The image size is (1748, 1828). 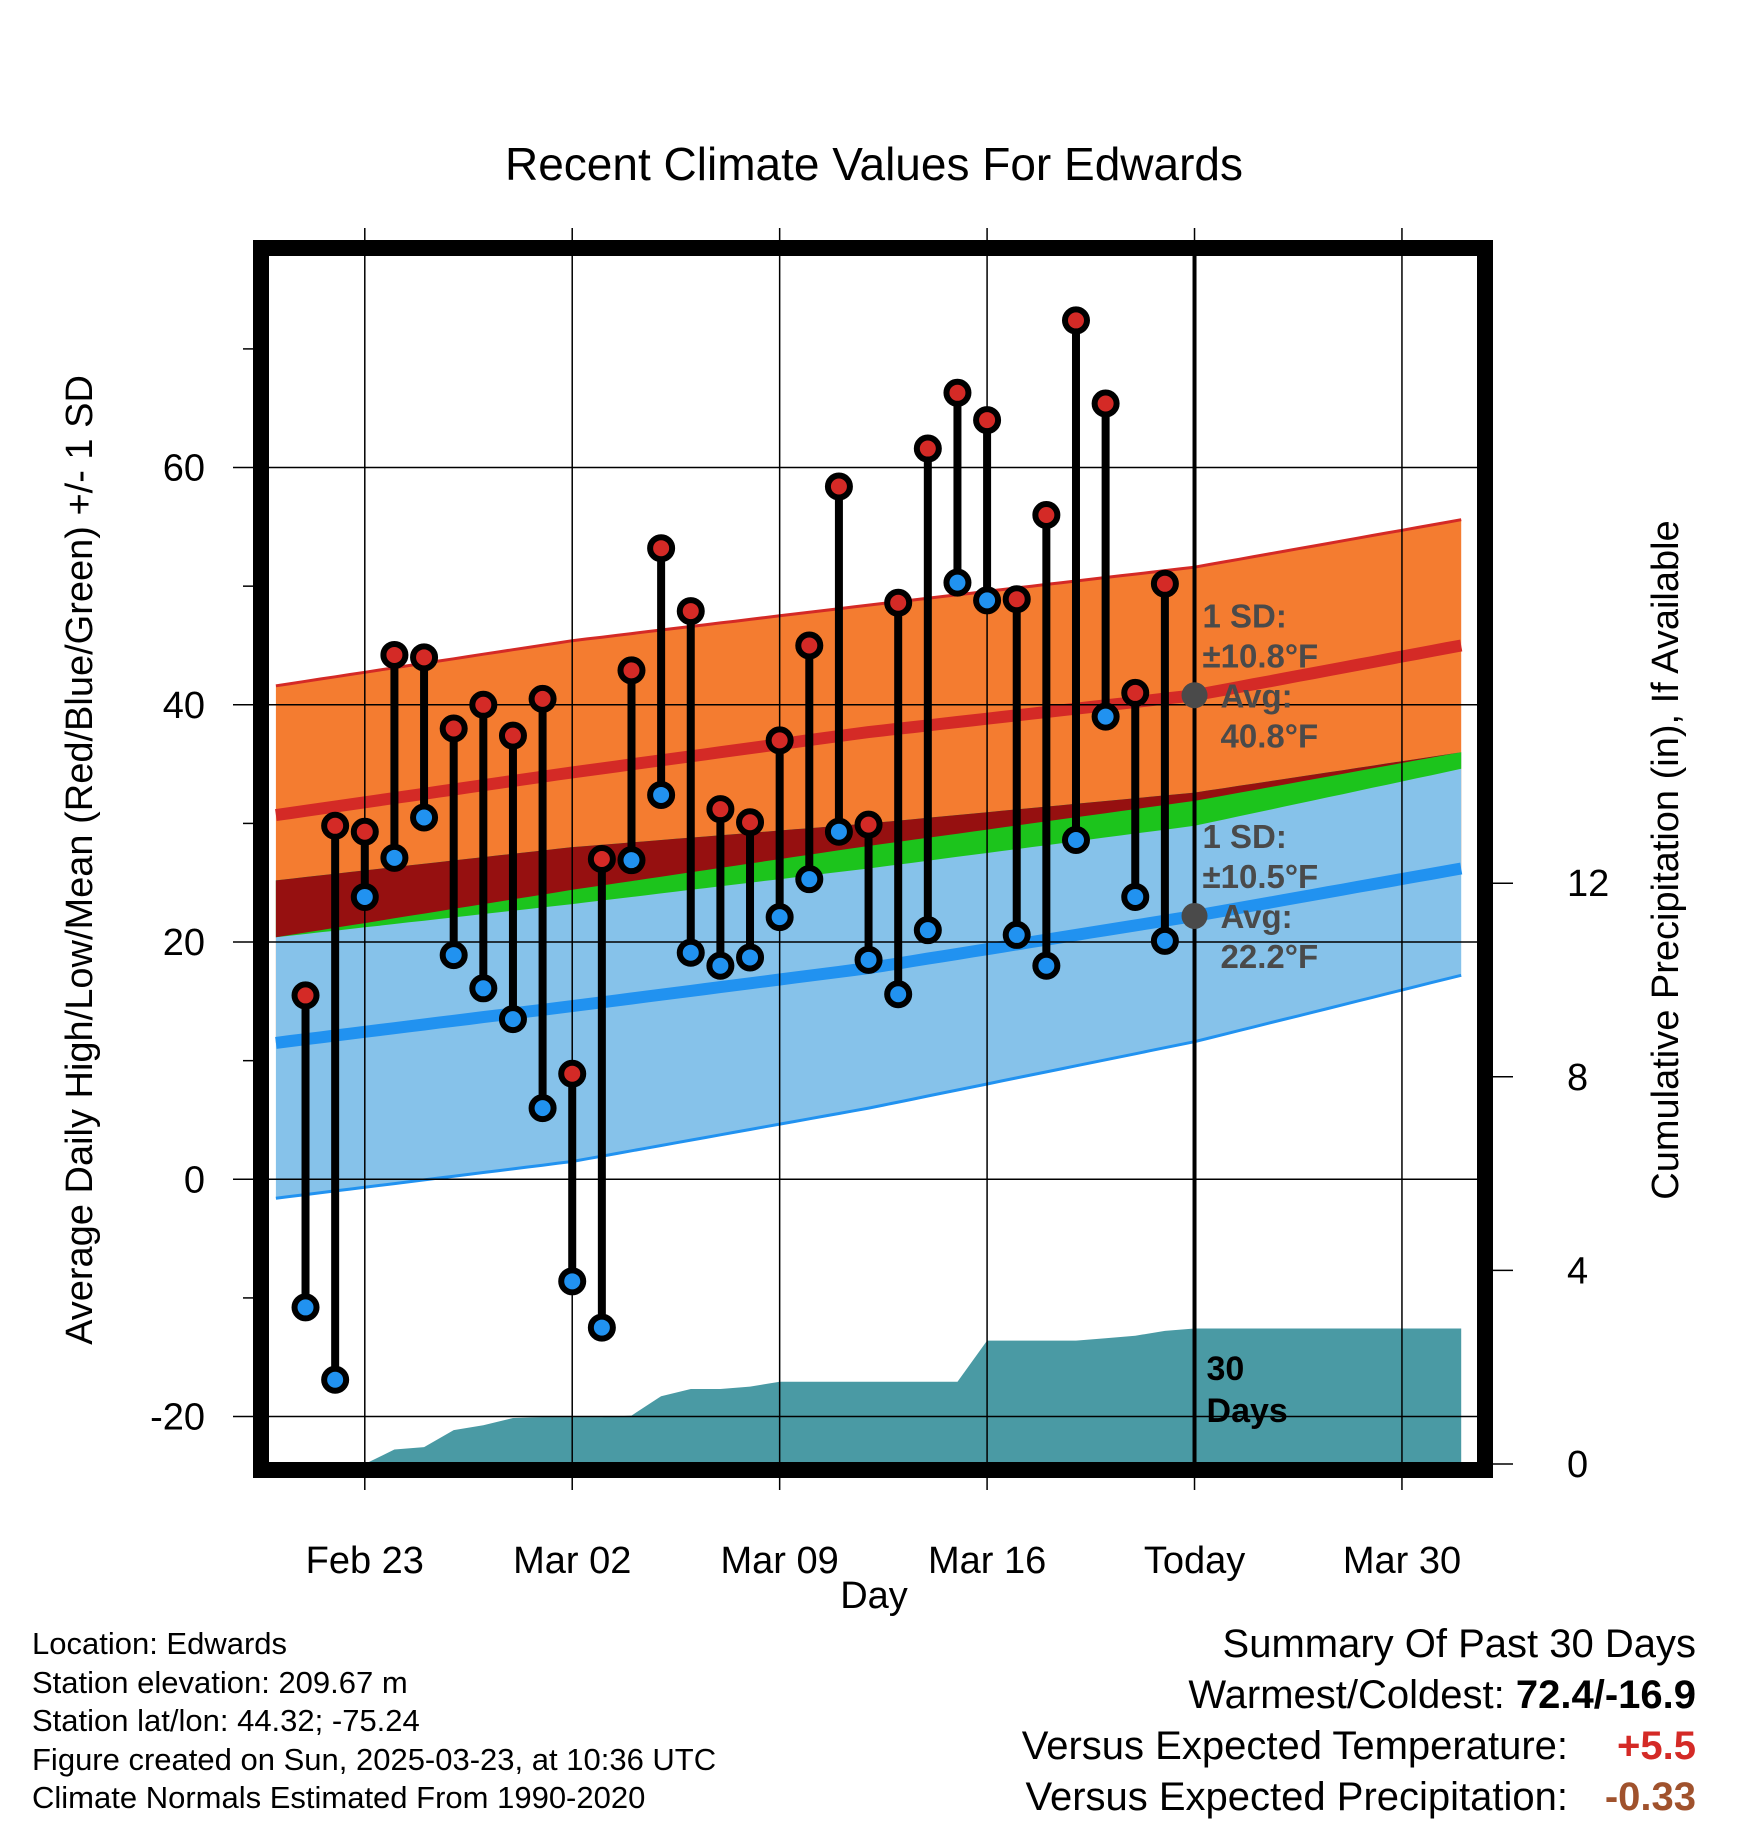 I want to click on today-layer: 30 Days, so click(x=1234, y=859).